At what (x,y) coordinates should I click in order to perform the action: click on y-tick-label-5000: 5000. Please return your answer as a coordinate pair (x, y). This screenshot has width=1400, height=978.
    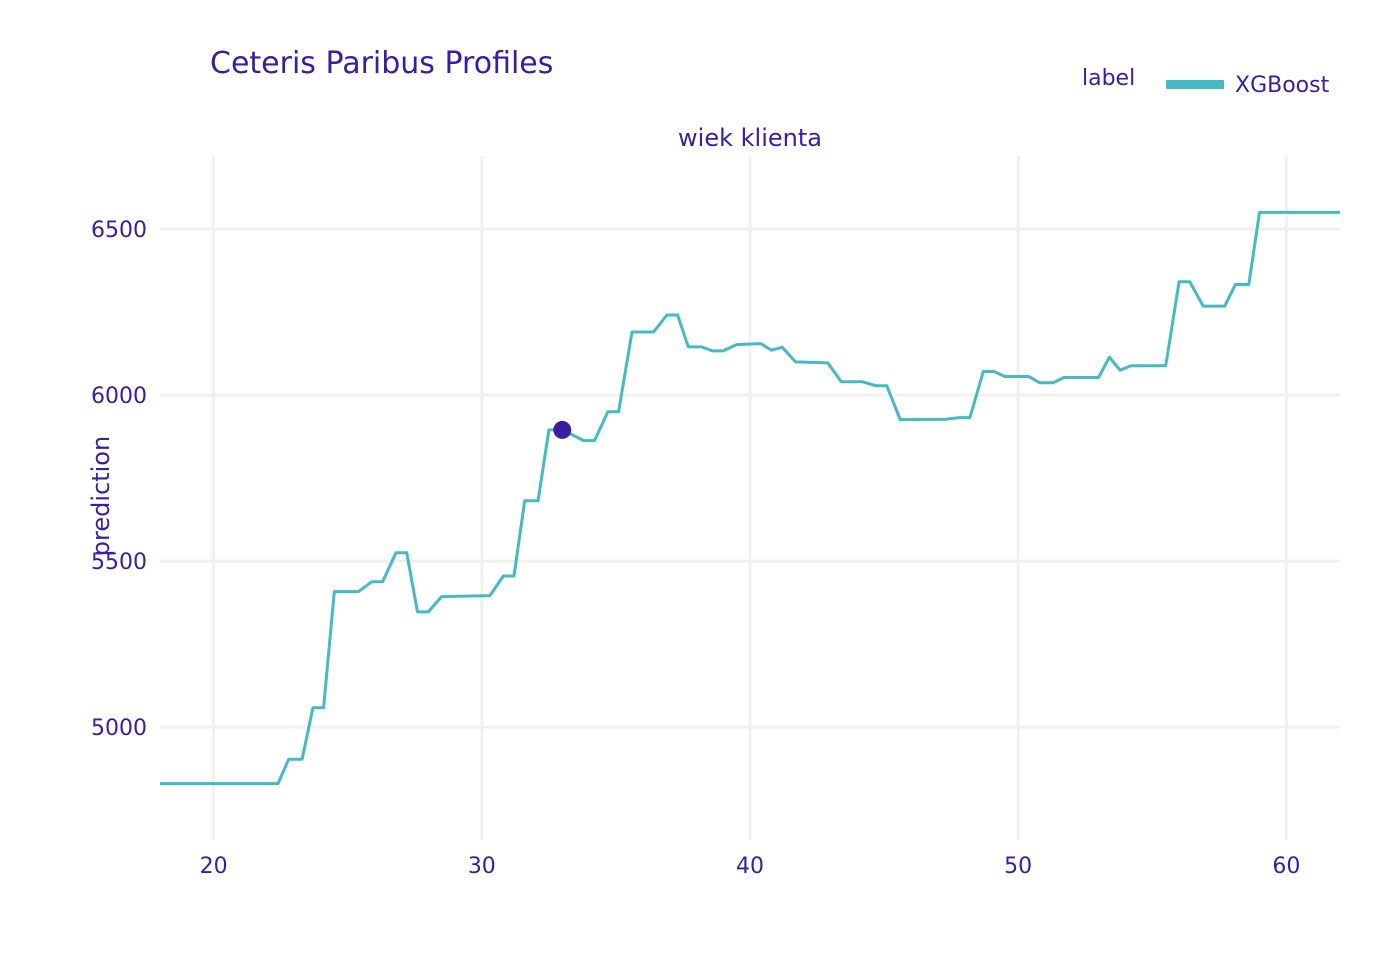
    Looking at the image, I should click on (119, 728).